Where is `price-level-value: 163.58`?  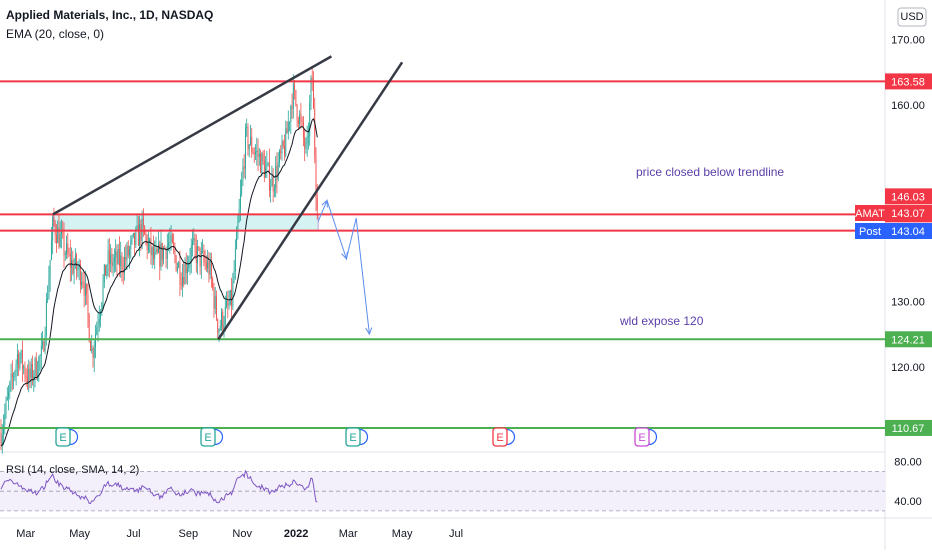 price-level-value: 163.58 is located at coordinates (908, 82).